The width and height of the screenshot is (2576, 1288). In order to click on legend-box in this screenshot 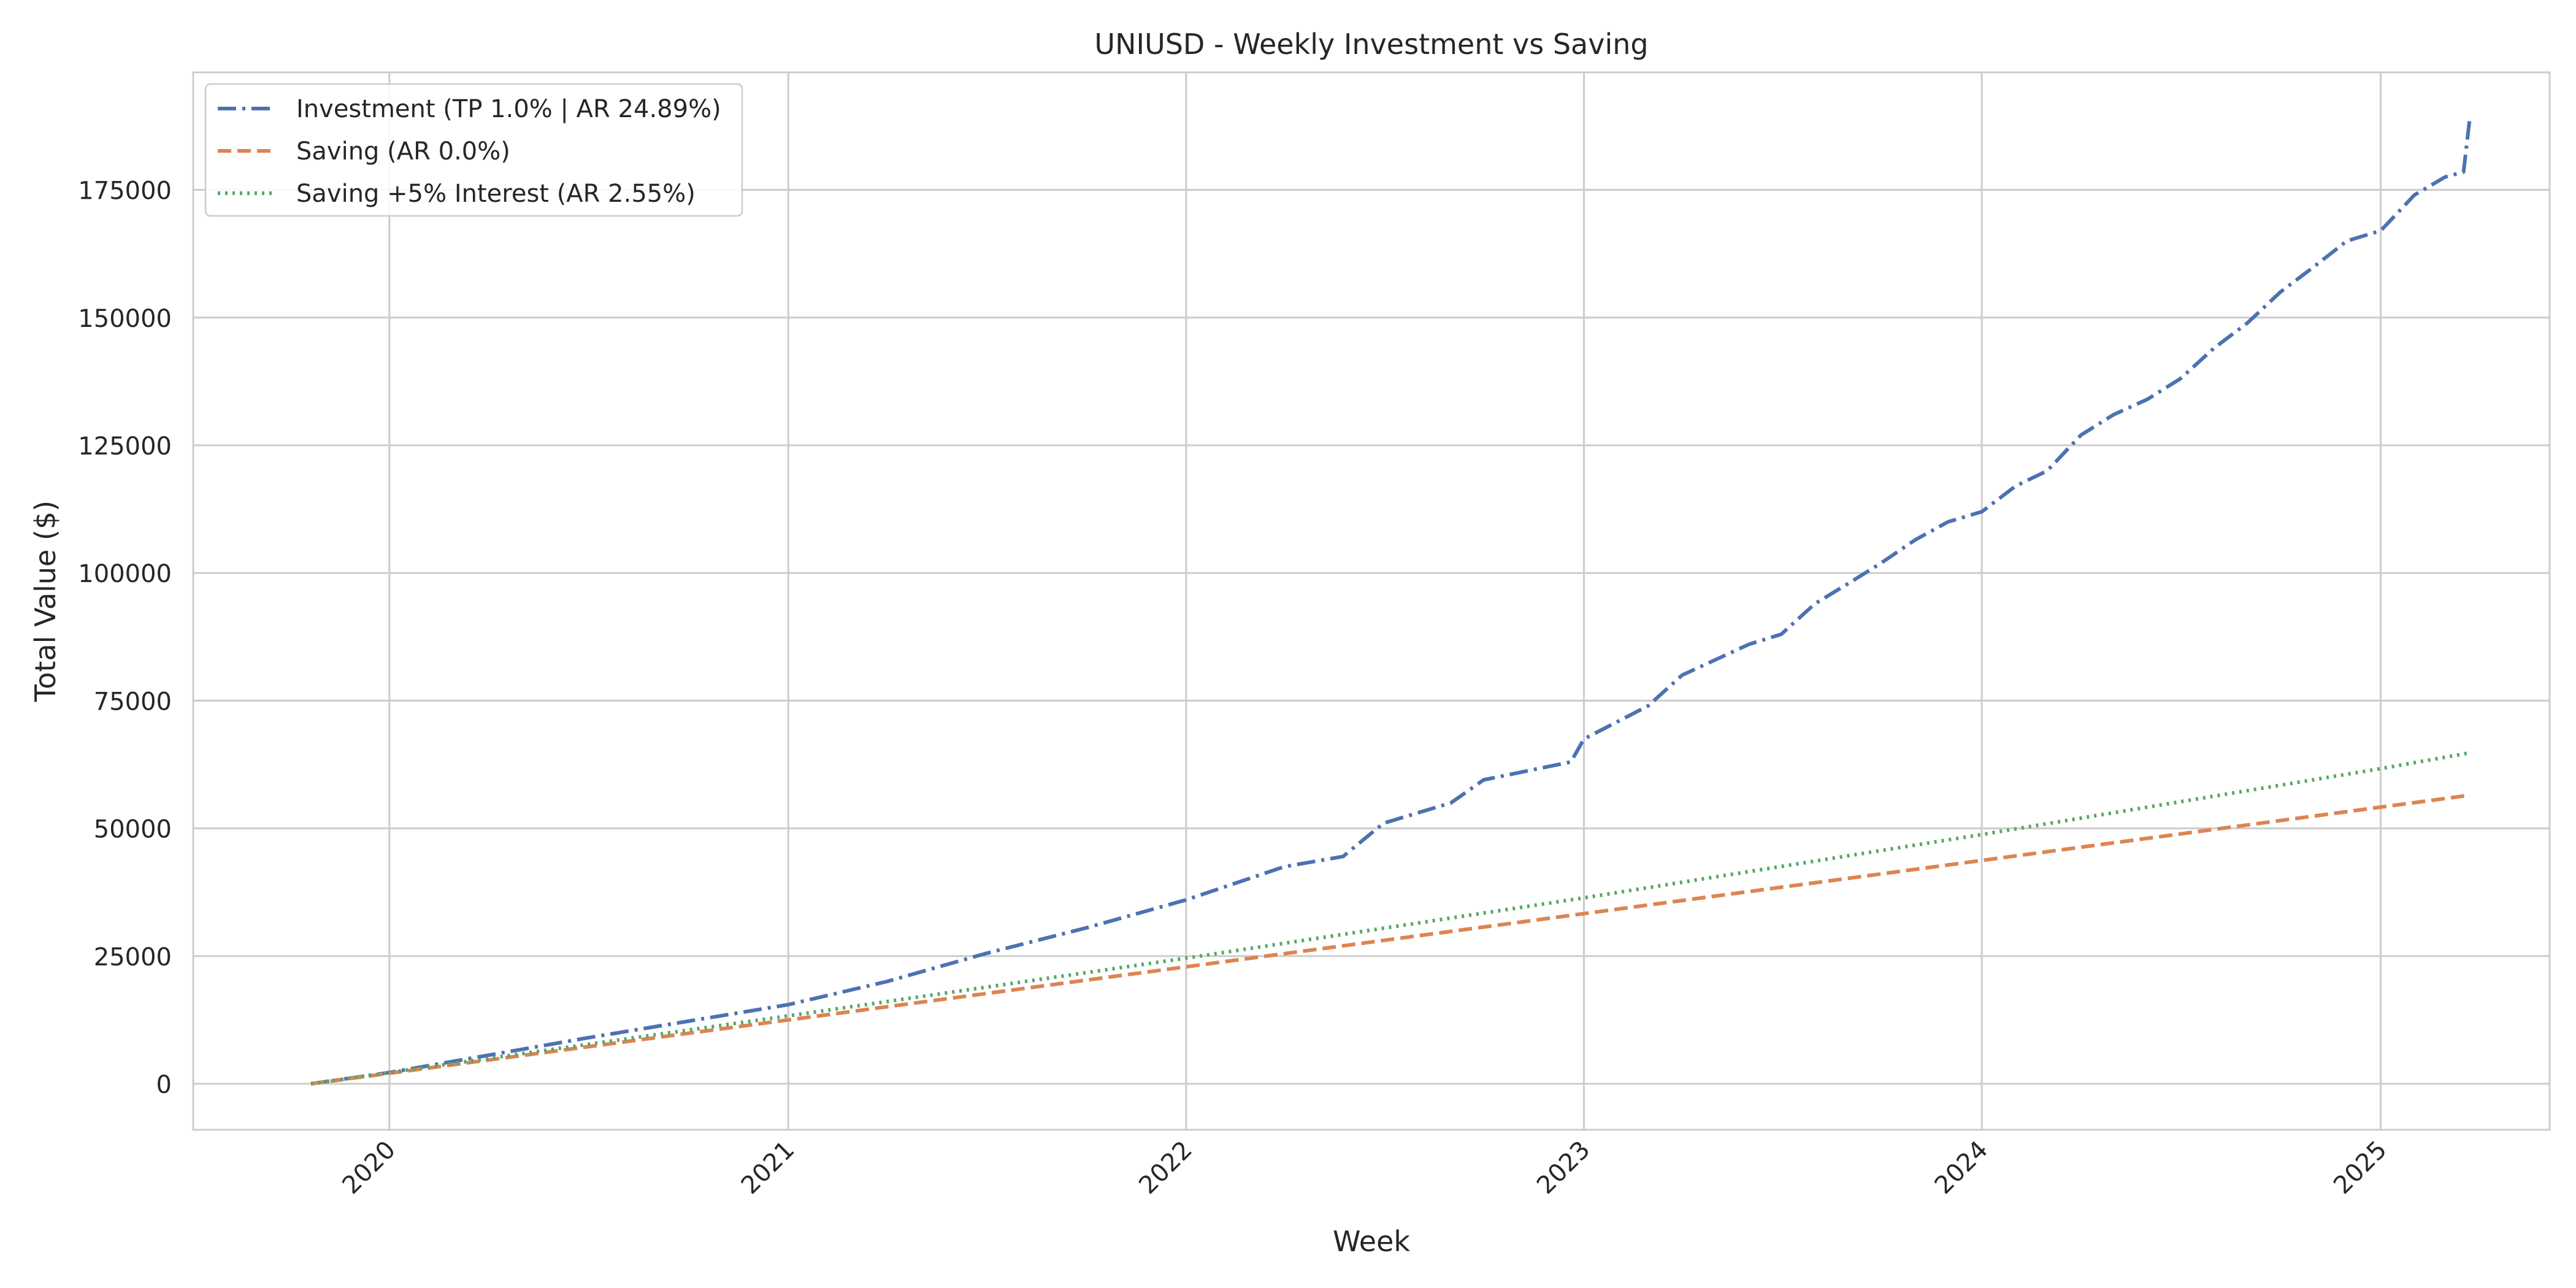, I will do `click(473, 150)`.